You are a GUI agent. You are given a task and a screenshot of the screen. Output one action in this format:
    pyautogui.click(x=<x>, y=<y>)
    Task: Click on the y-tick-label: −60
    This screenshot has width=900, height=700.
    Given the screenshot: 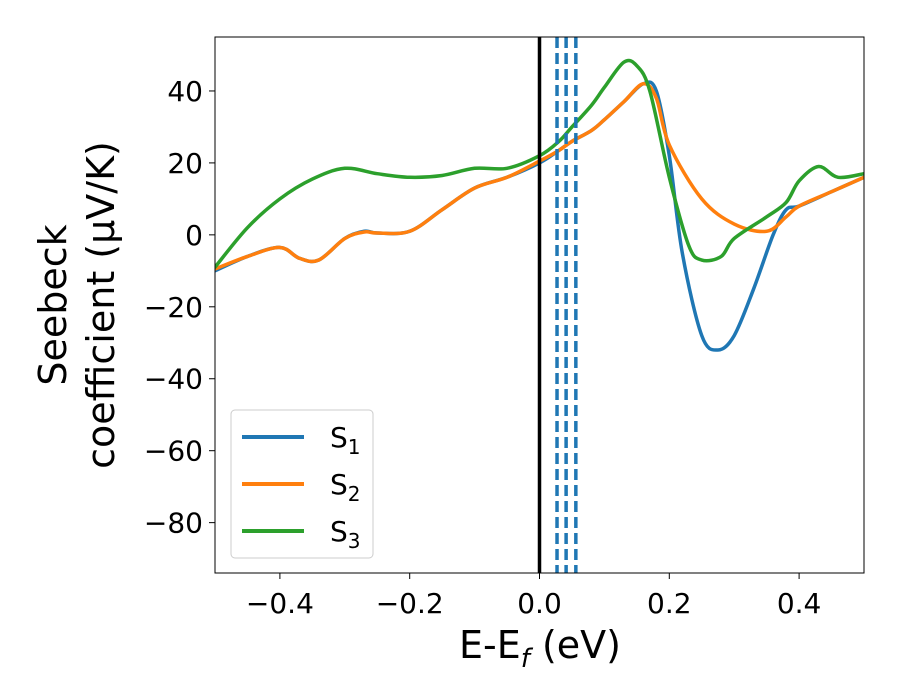 What is the action you would take?
    pyautogui.click(x=173, y=451)
    